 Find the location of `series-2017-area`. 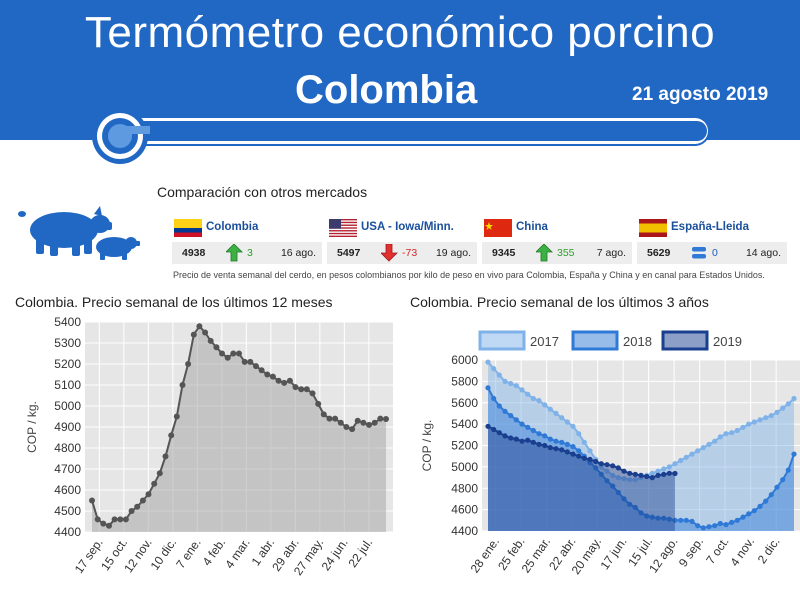

series-2017-area is located at coordinates (641, 446).